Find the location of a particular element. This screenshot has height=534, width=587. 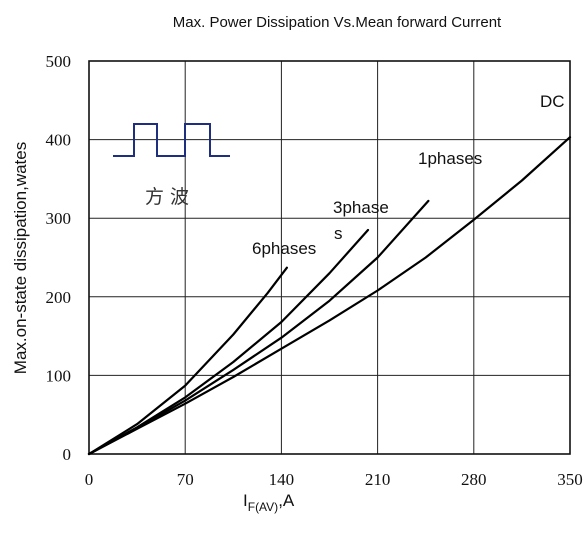

y-tick-label: 0 is located at coordinates (67, 454).